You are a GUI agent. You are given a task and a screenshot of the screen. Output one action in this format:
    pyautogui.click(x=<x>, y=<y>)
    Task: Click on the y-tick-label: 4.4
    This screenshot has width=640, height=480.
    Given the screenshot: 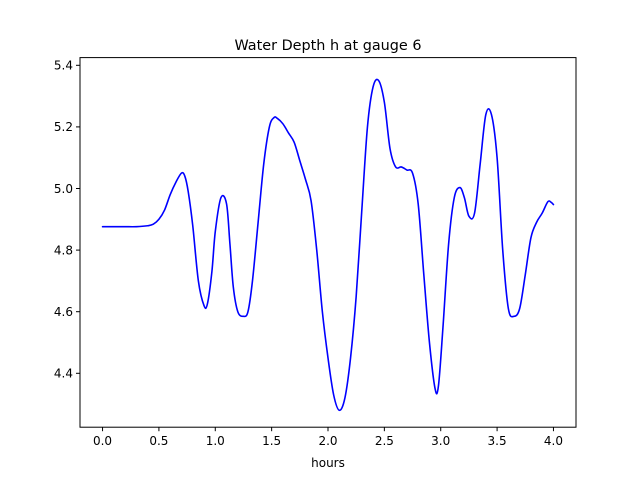 What is the action you would take?
    pyautogui.click(x=63, y=374)
    